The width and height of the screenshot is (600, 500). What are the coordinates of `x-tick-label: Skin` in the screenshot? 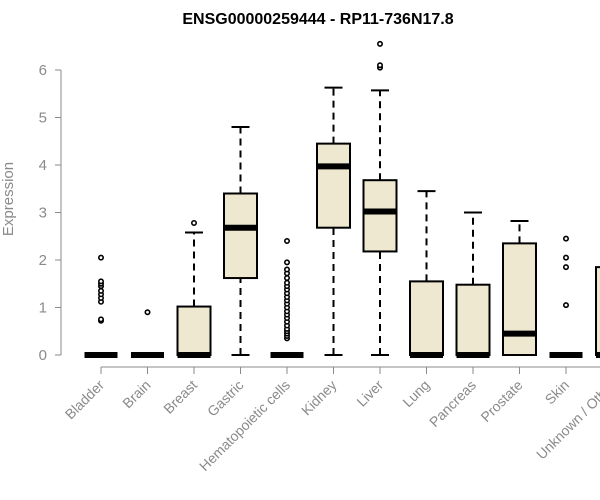 It's located at (557, 392).